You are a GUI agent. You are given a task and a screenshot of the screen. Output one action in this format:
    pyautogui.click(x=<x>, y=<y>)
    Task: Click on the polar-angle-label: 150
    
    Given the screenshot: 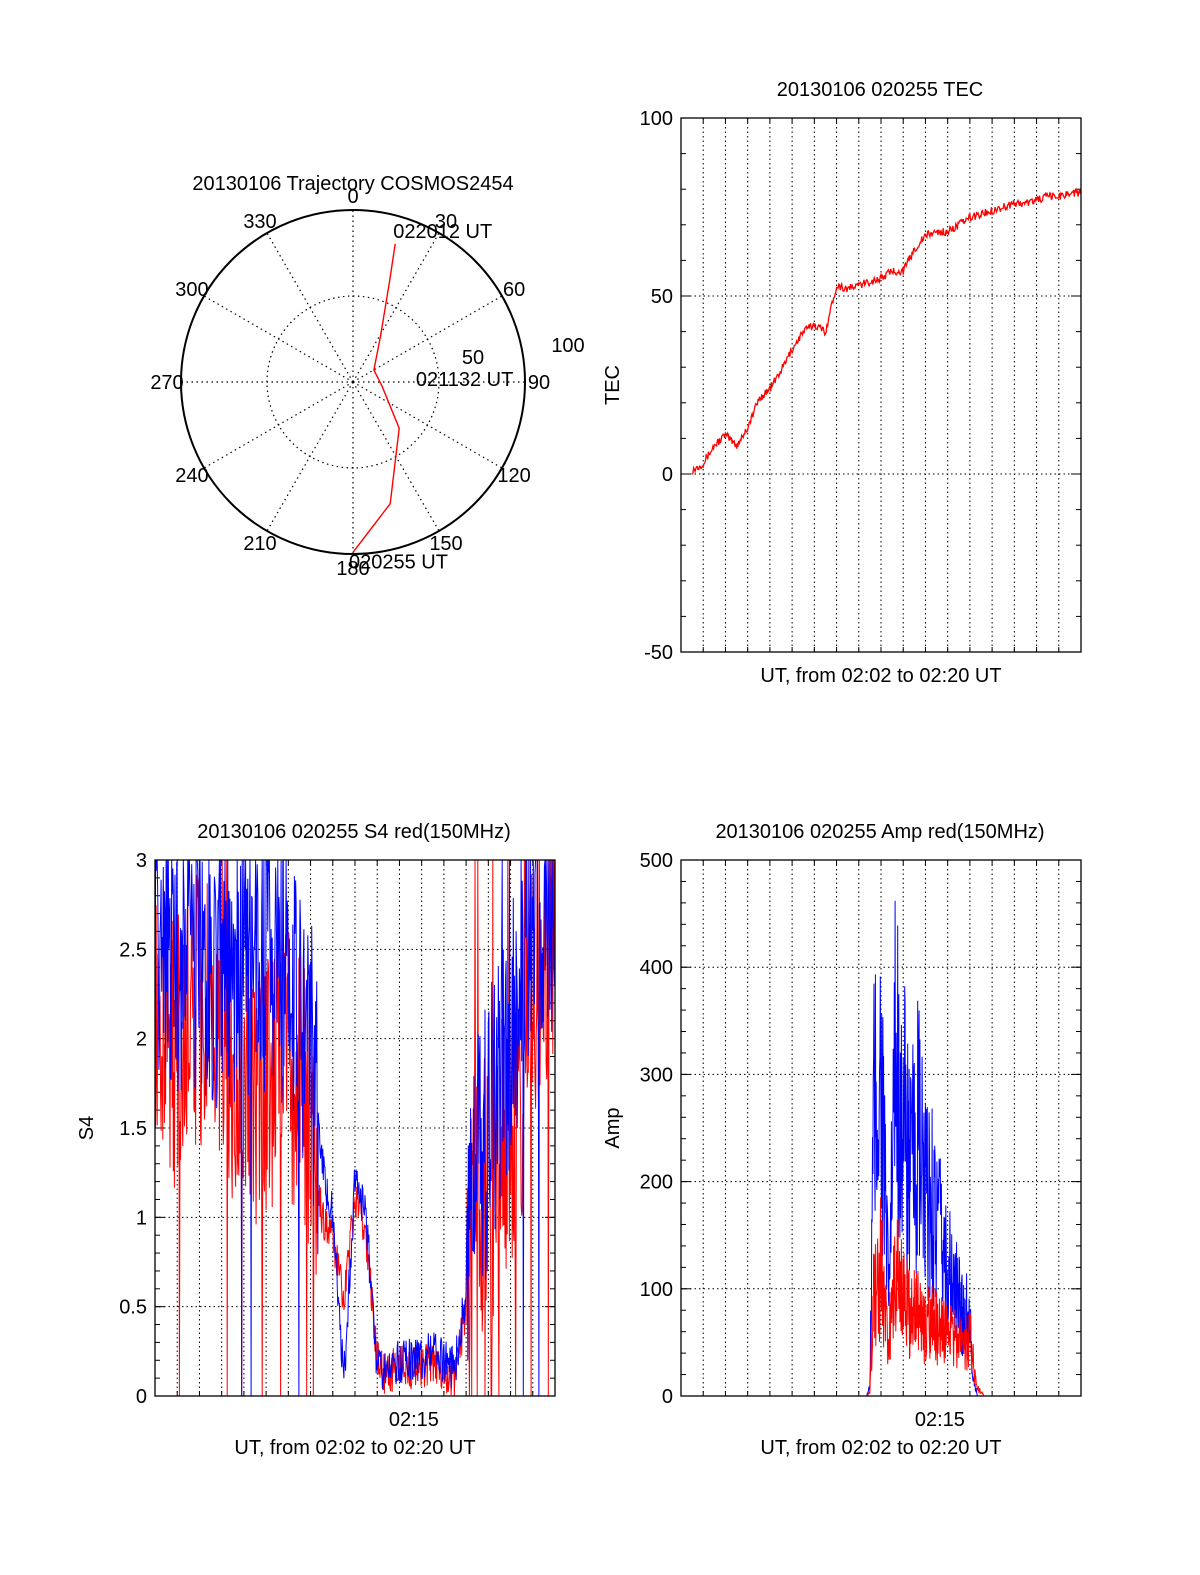 What is the action you would take?
    pyautogui.click(x=445, y=544)
    